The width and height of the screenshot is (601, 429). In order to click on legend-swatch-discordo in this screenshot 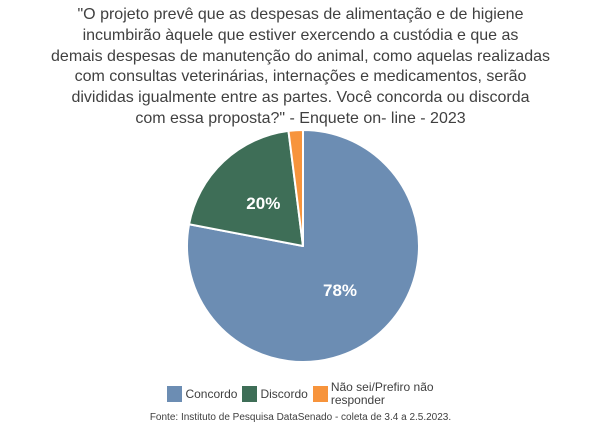, I will do `click(250, 394)`.